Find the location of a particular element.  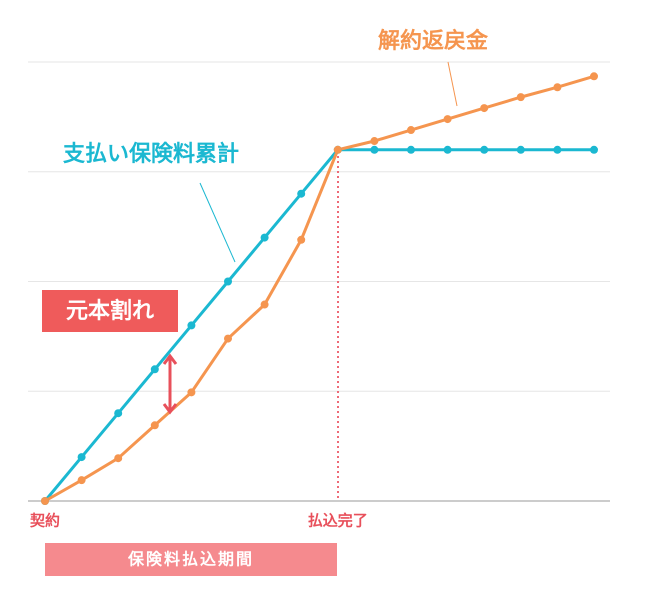

series-label: 支払い保険料累計 is located at coordinates (151, 154).